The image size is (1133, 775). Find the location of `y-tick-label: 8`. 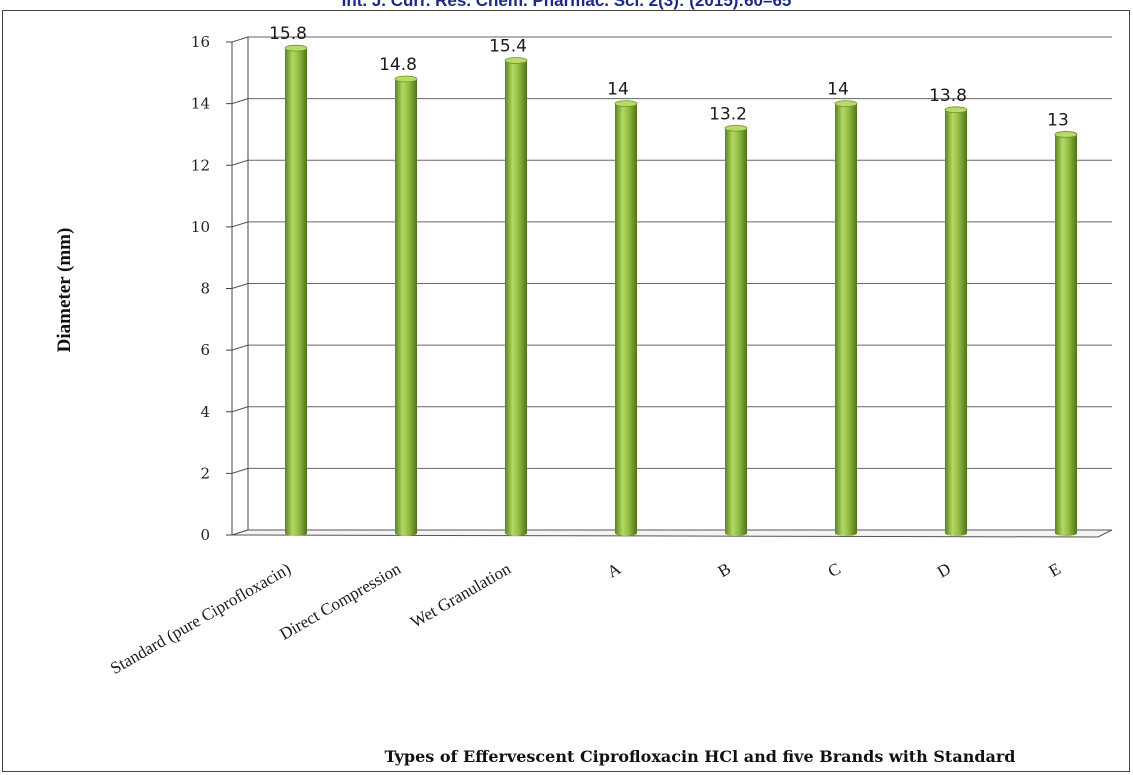

y-tick-label: 8 is located at coordinates (205, 289).